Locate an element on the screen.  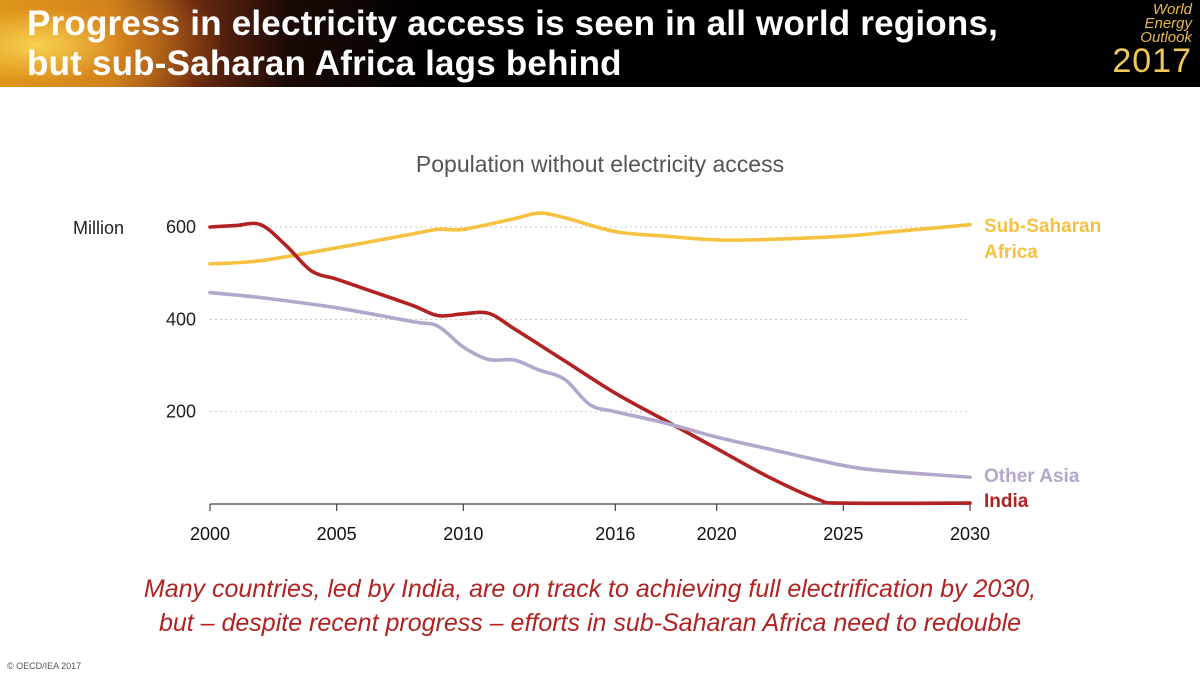
series-line-sub-saharan-africa is located at coordinates (590, 238).